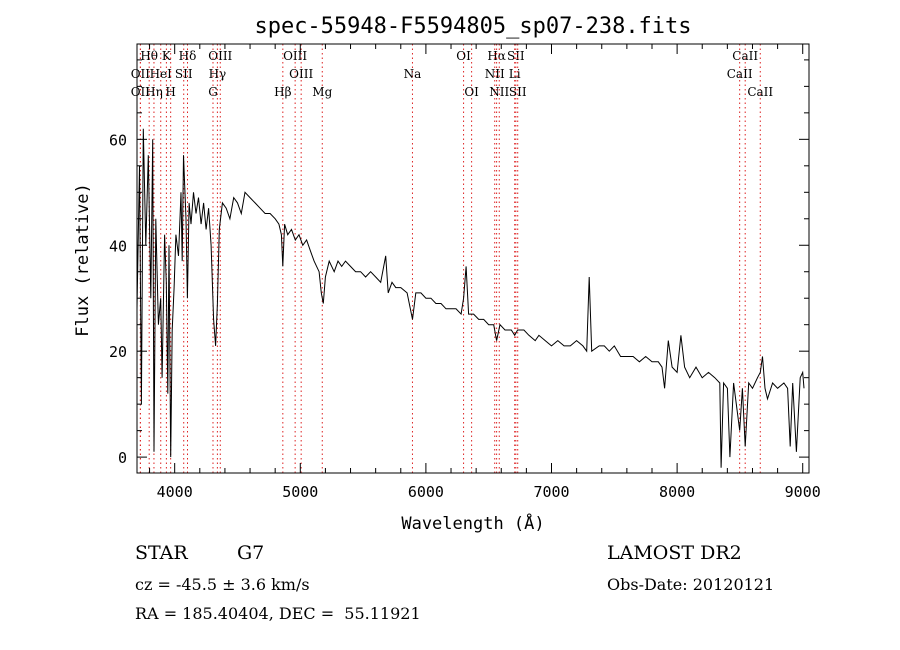 The width and height of the screenshot is (900, 650). What do you see at coordinates (691, 584) in the screenshot?
I see `observation-date: Obs-Date: 20120121` at bounding box center [691, 584].